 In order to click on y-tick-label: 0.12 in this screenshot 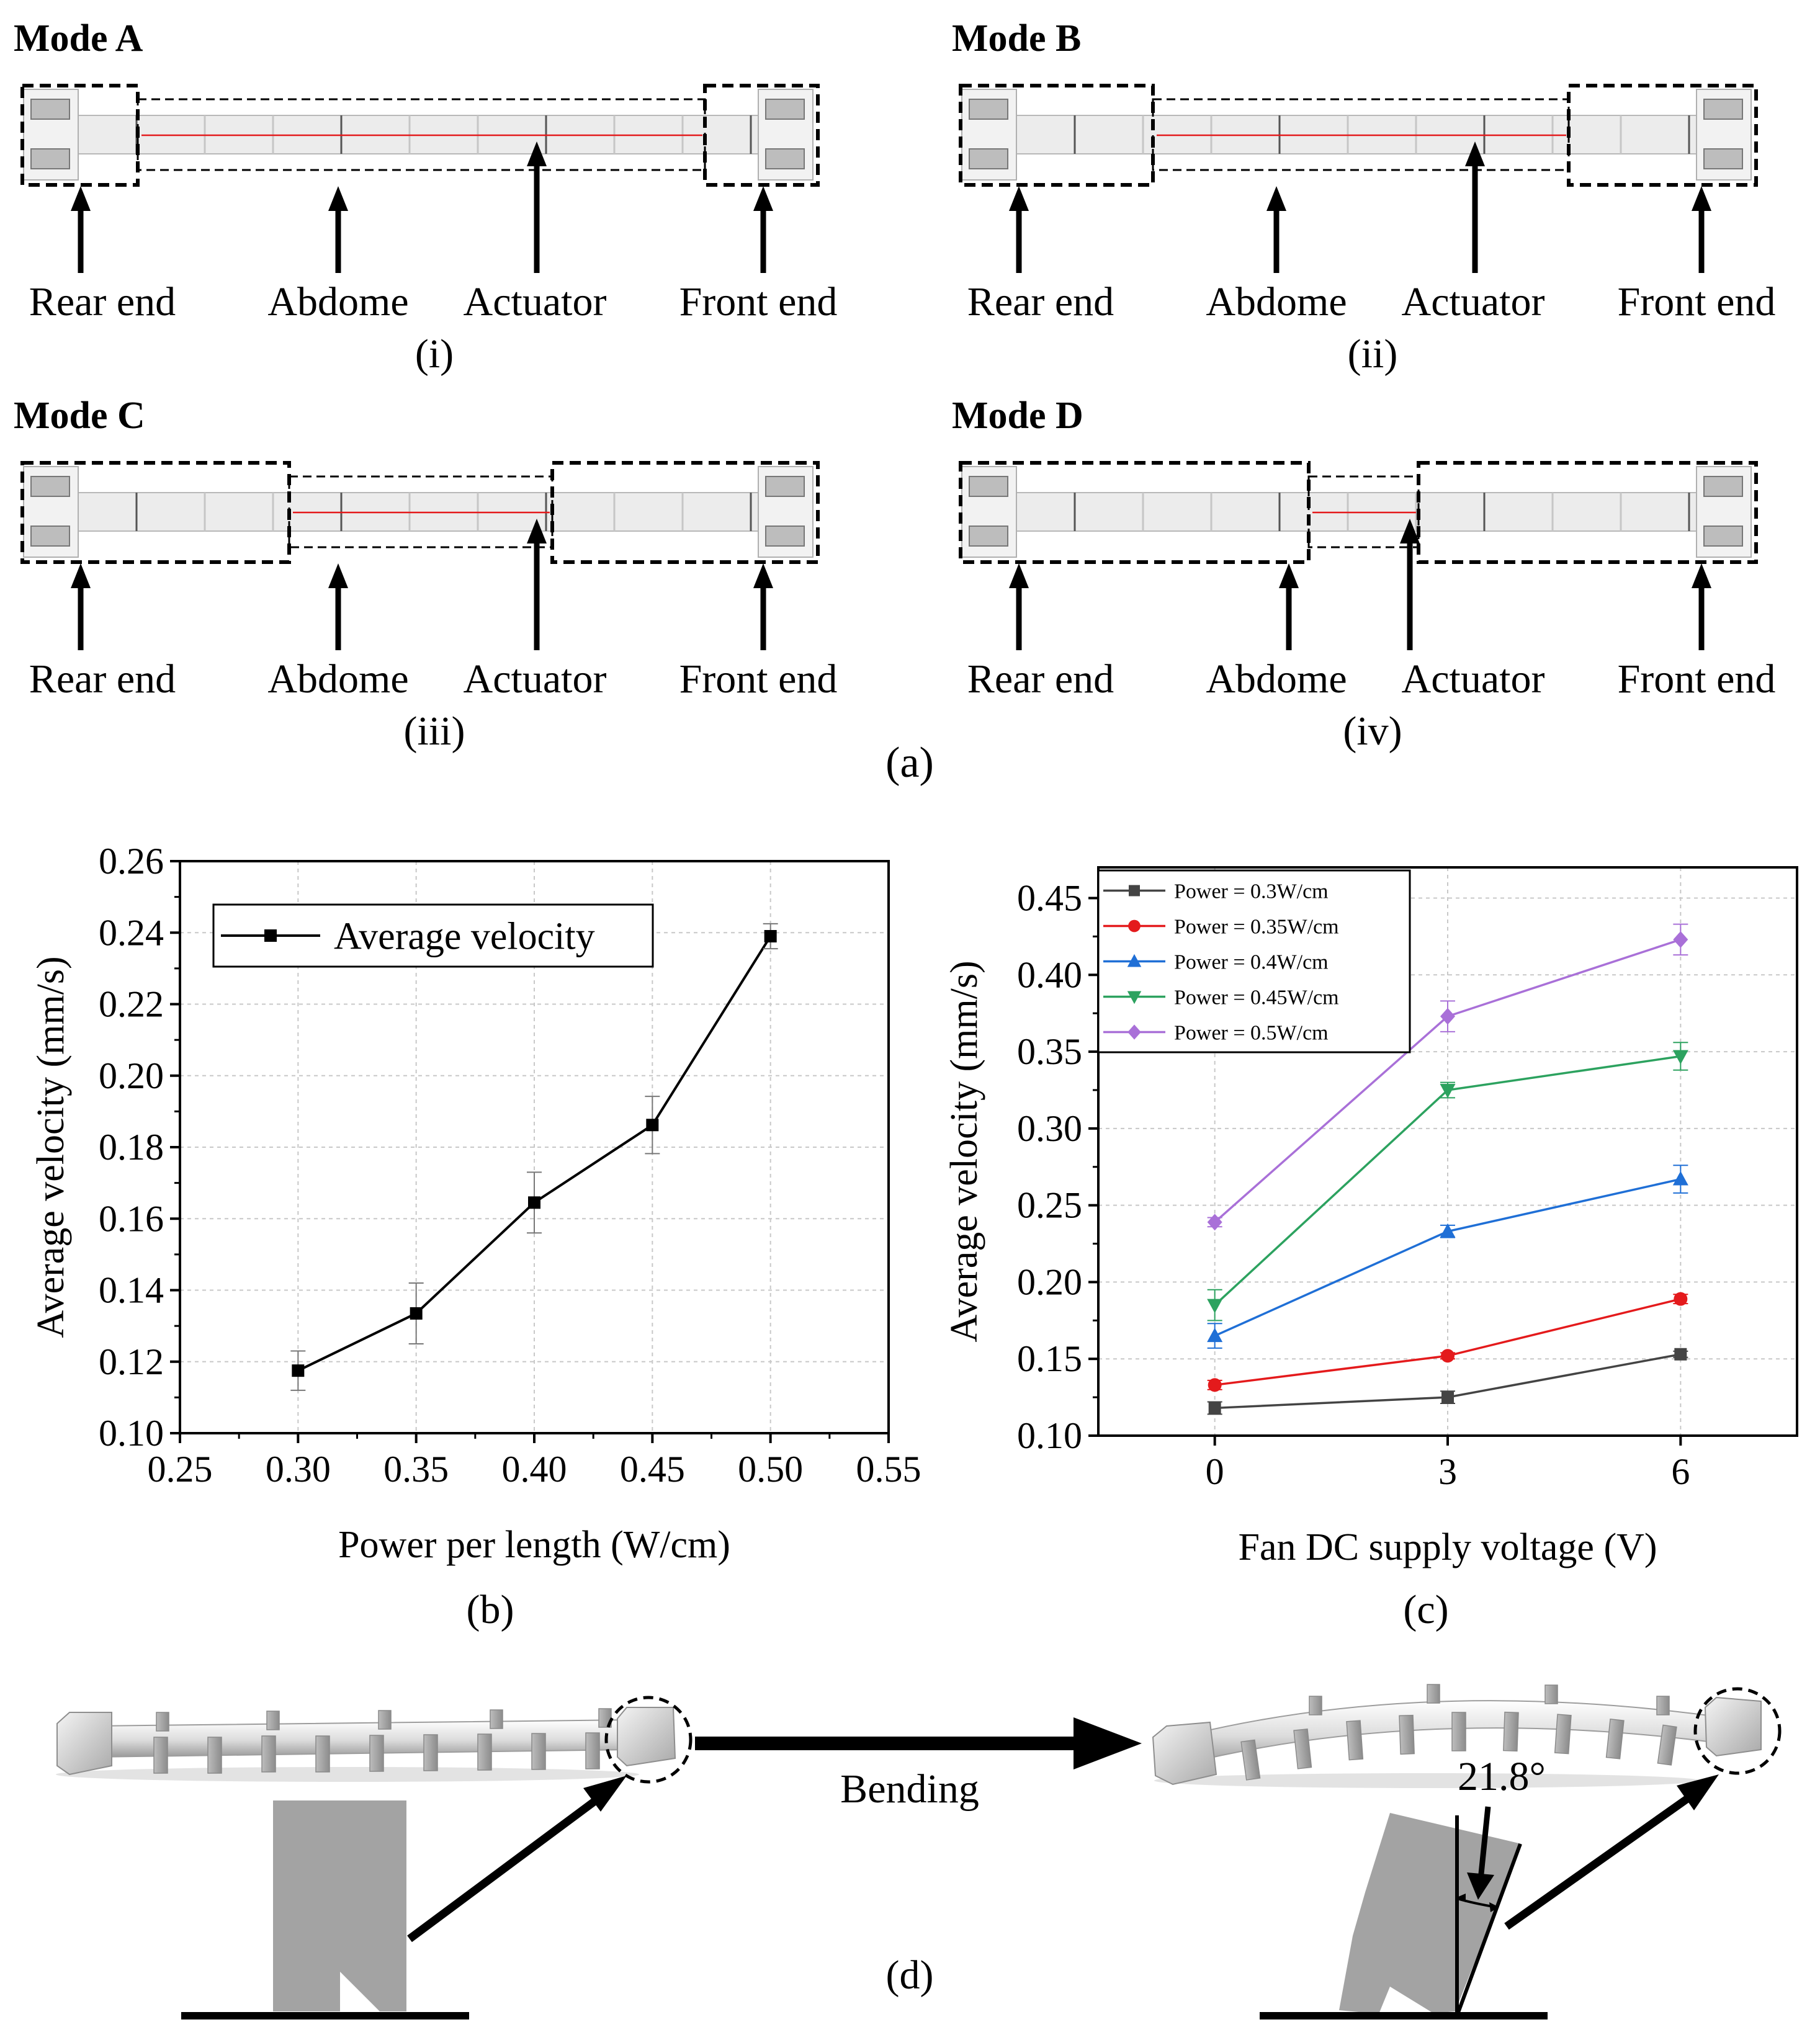, I will do `click(131, 1362)`.